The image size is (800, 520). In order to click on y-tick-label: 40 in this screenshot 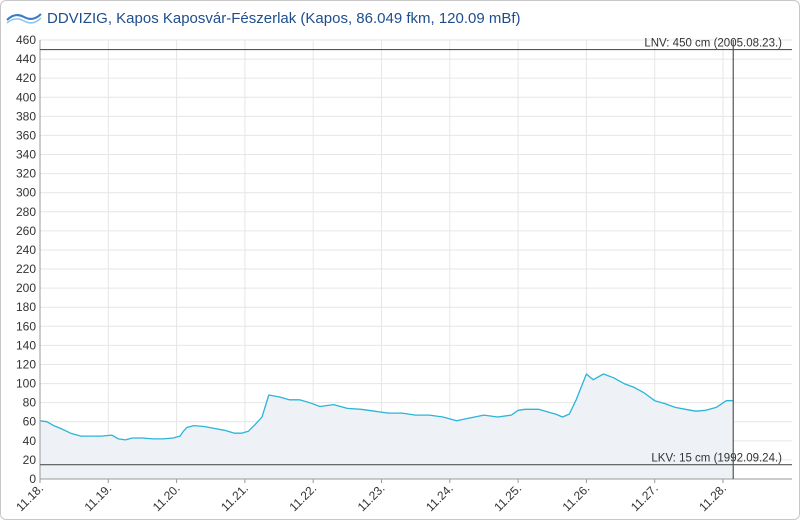, I will do `click(30, 441)`.